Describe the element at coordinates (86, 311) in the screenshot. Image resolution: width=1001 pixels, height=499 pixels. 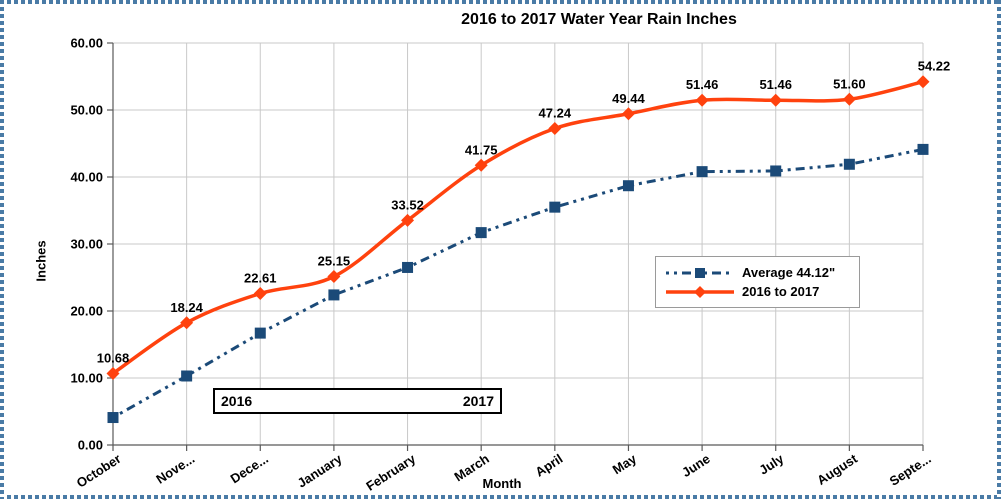
I see `y-tick-label: 20.00` at that location.